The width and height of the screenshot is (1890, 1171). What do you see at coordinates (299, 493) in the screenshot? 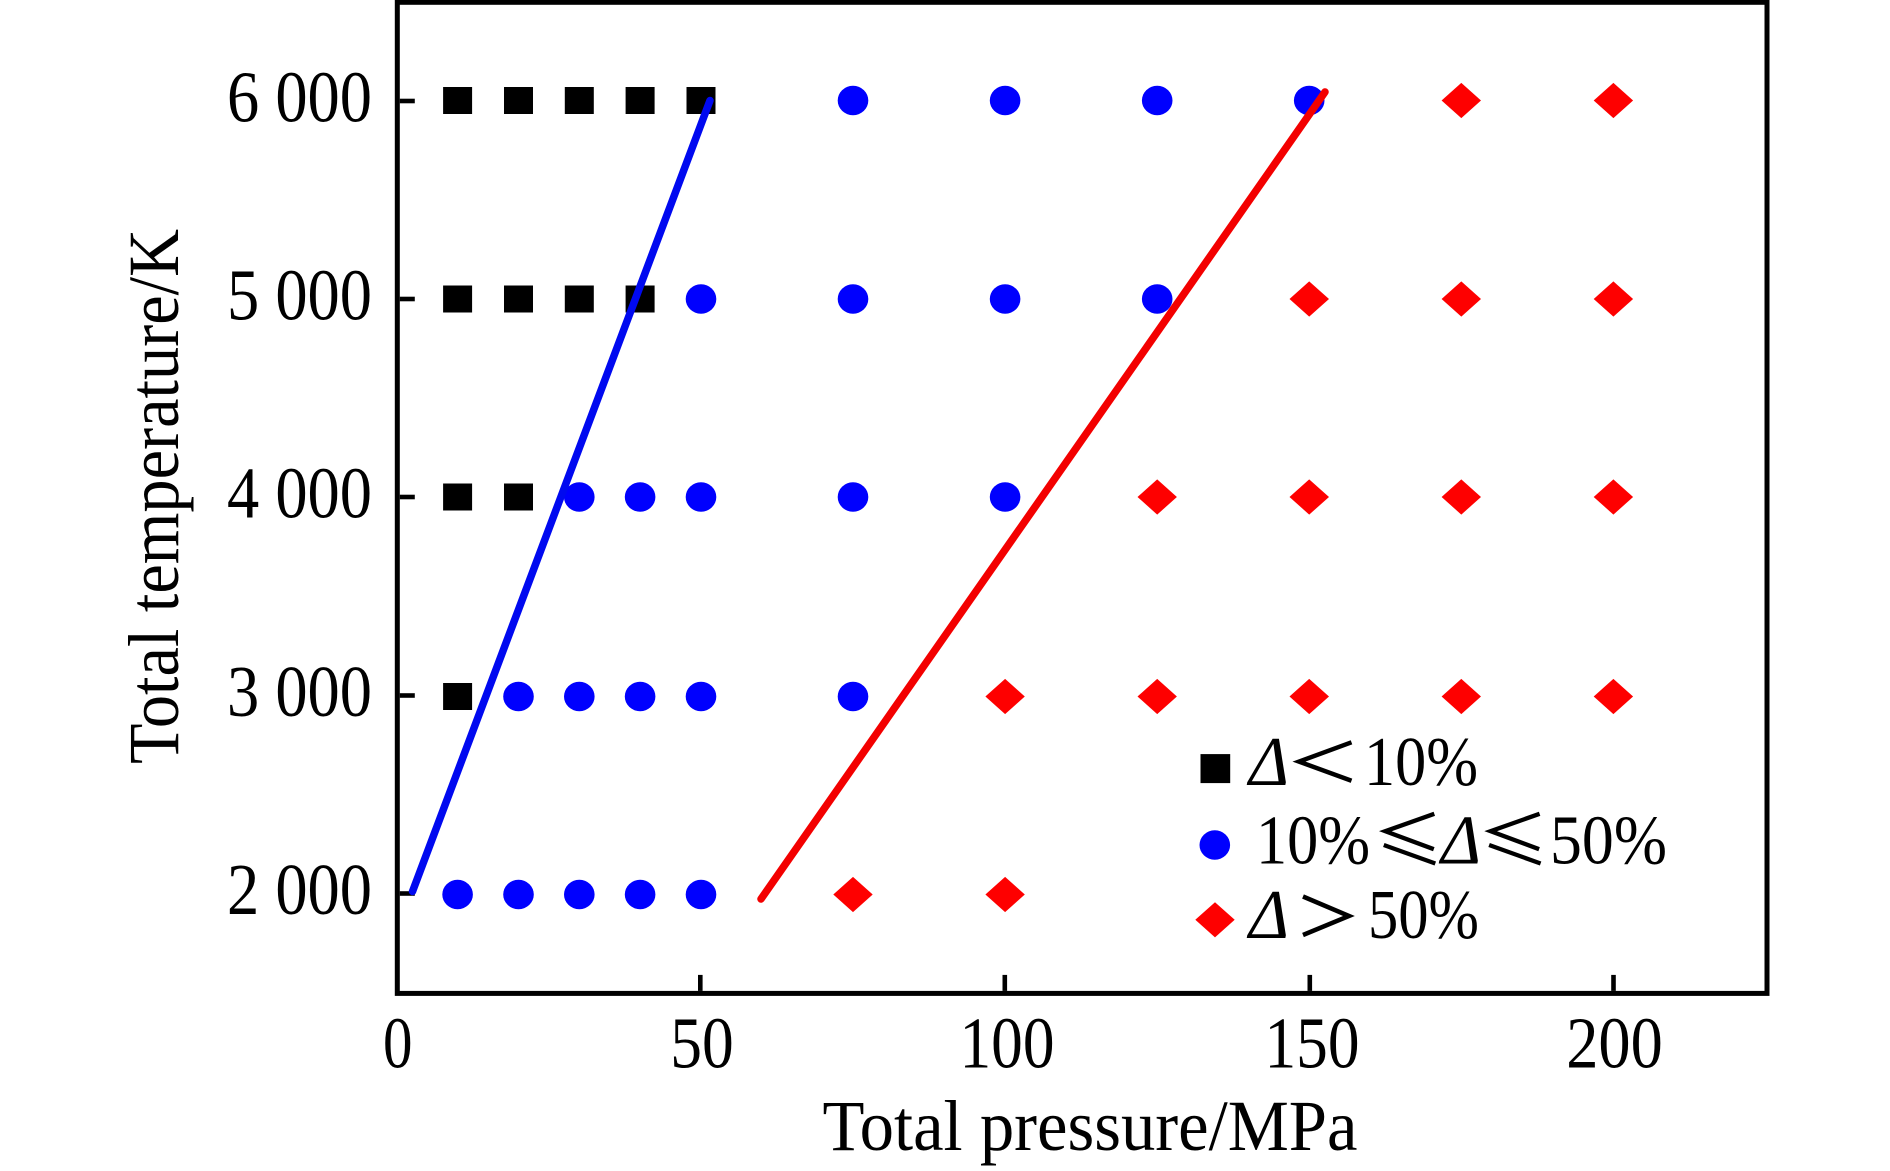
I see `svg-text: 4 000` at bounding box center [299, 493].